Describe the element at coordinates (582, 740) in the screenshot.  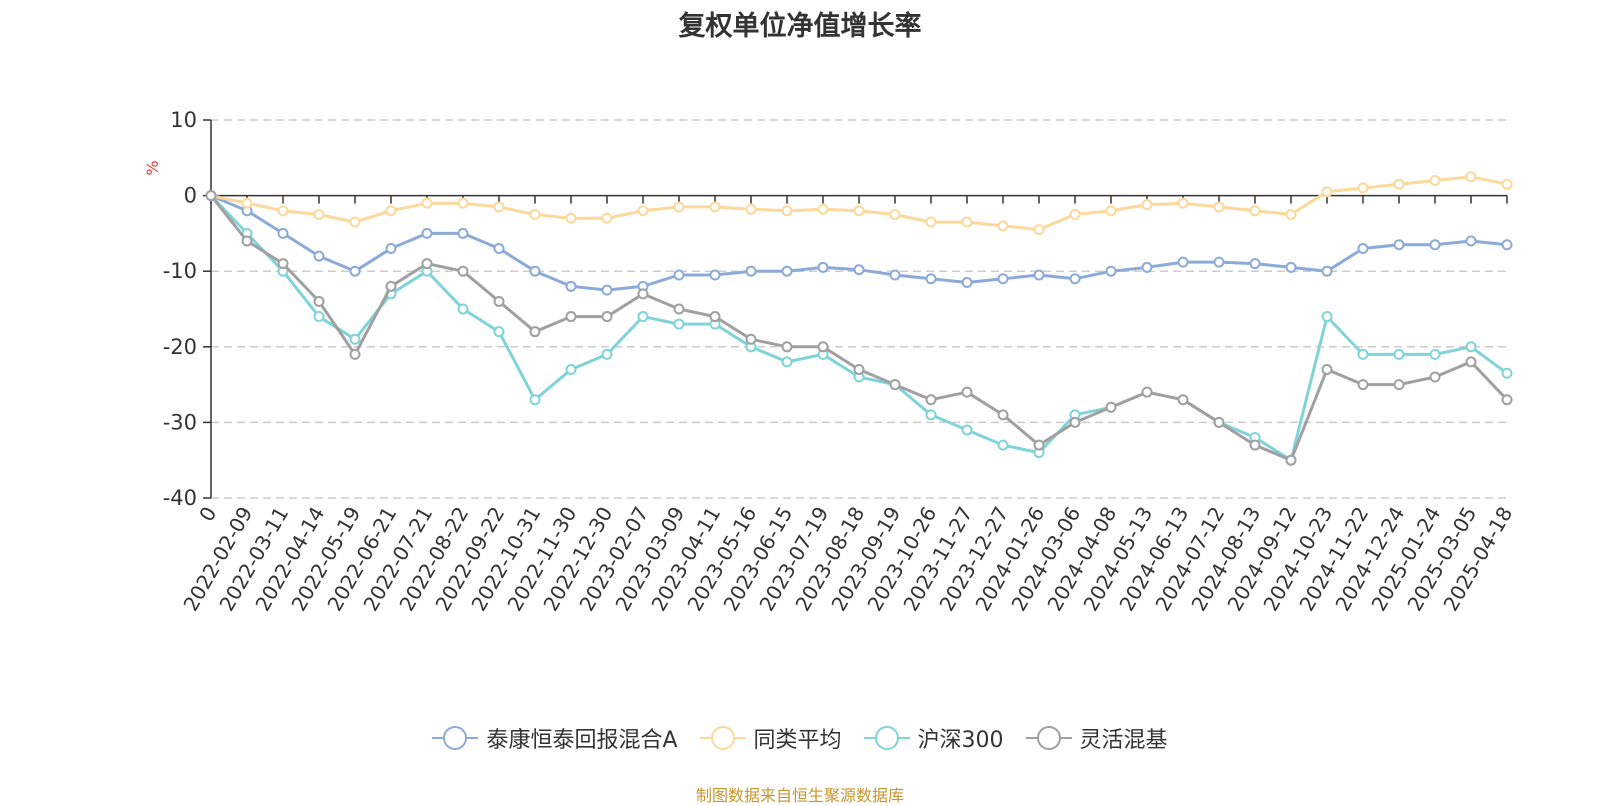
I see `legend-label: 泰康恒泰回报混合A` at that location.